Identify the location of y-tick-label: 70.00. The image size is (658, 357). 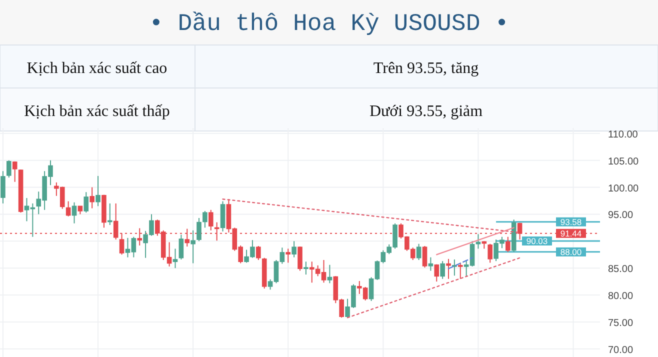
(621, 350).